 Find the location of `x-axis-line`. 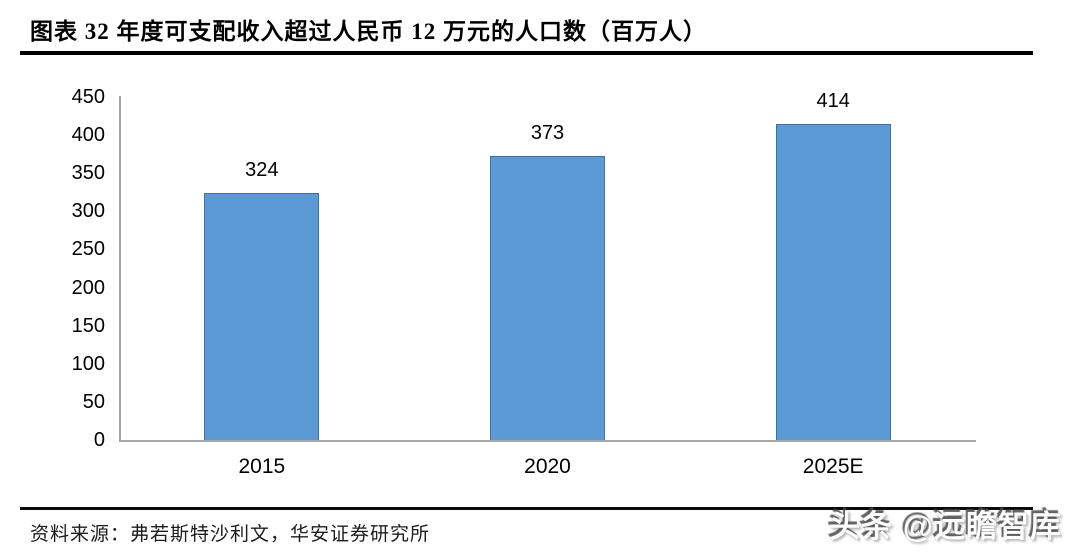

x-axis-line is located at coordinates (547, 441).